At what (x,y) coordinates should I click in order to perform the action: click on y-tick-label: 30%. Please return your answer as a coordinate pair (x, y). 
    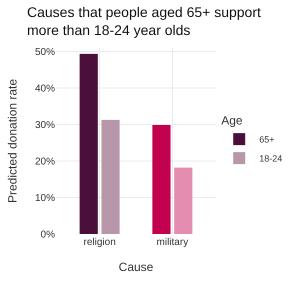
    Looking at the image, I should click on (45, 126).